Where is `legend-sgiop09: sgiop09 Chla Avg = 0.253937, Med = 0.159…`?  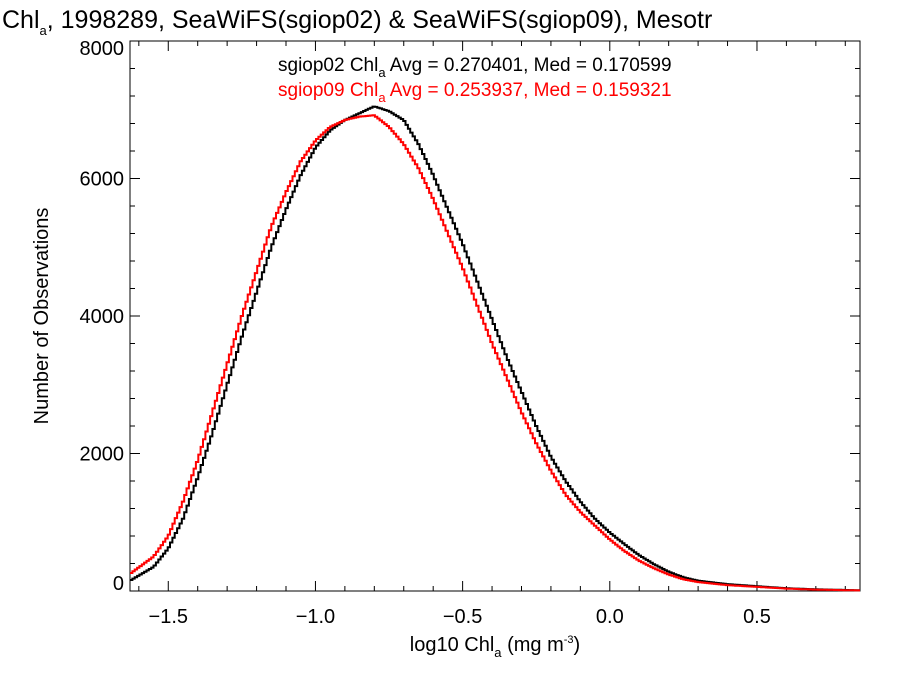 legend-sgiop09: sgiop09 Chla Avg = 0.253937, Med = 0.159… is located at coordinates (475, 92).